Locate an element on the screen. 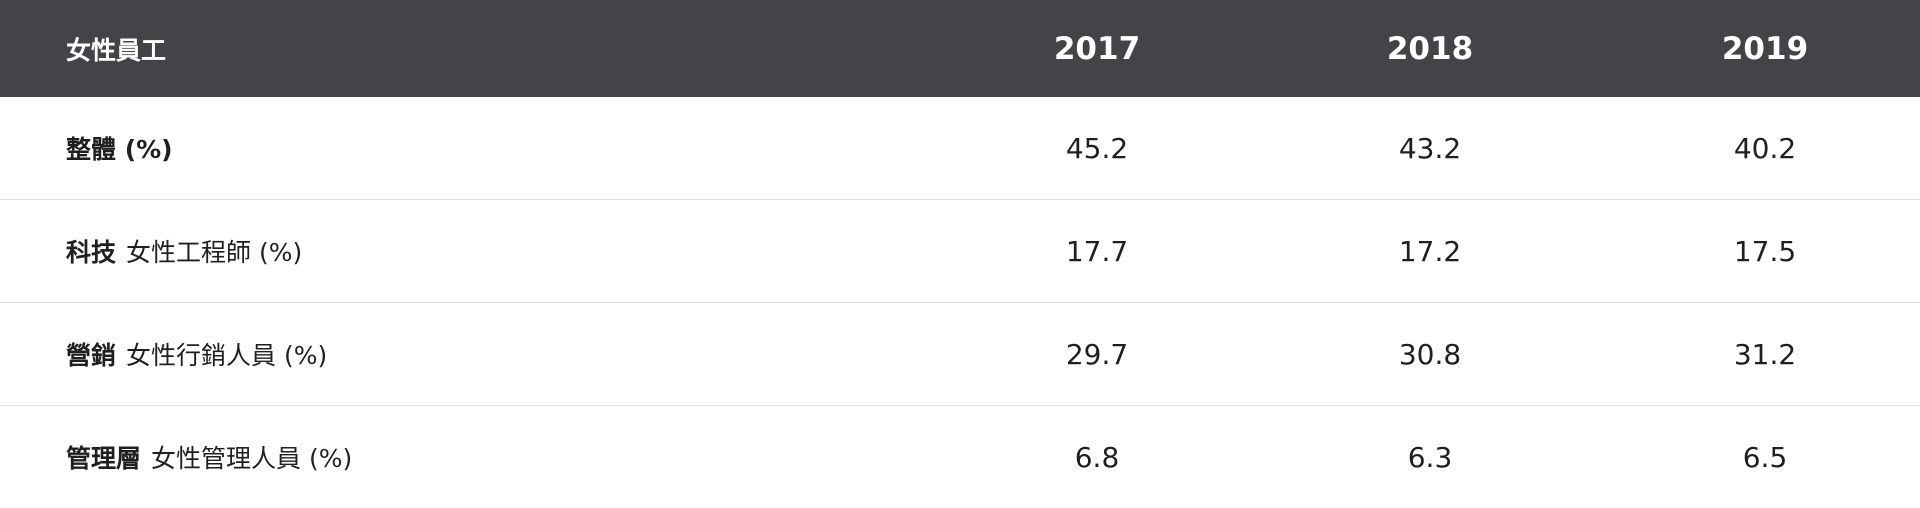 This screenshot has width=1920, height=508. header-year-2018: 2018 is located at coordinates (1430, 48).